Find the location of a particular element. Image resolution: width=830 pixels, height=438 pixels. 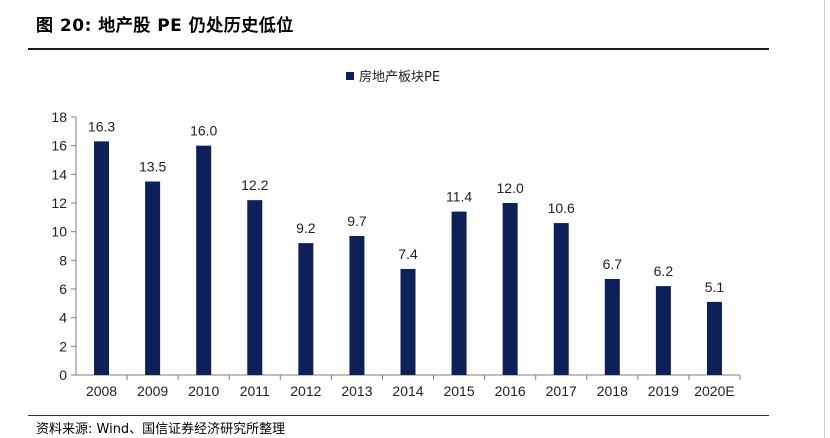

x-tick-label: 2020E is located at coordinates (714, 391).